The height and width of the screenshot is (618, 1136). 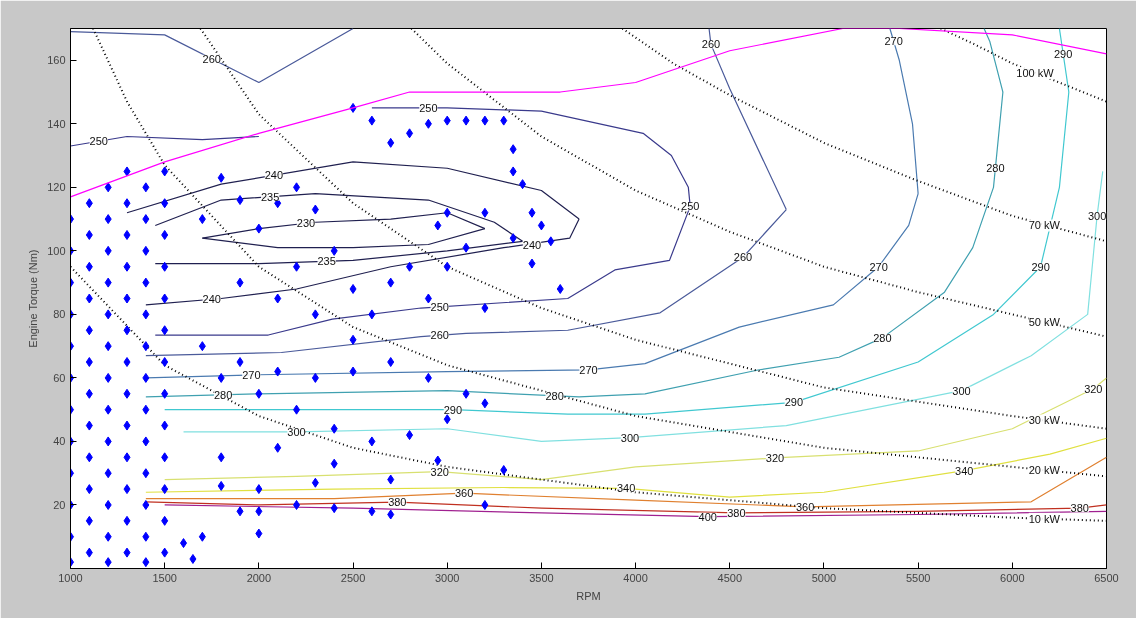 I want to click on x-tick-label: 6000, so click(x=1012, y=577).